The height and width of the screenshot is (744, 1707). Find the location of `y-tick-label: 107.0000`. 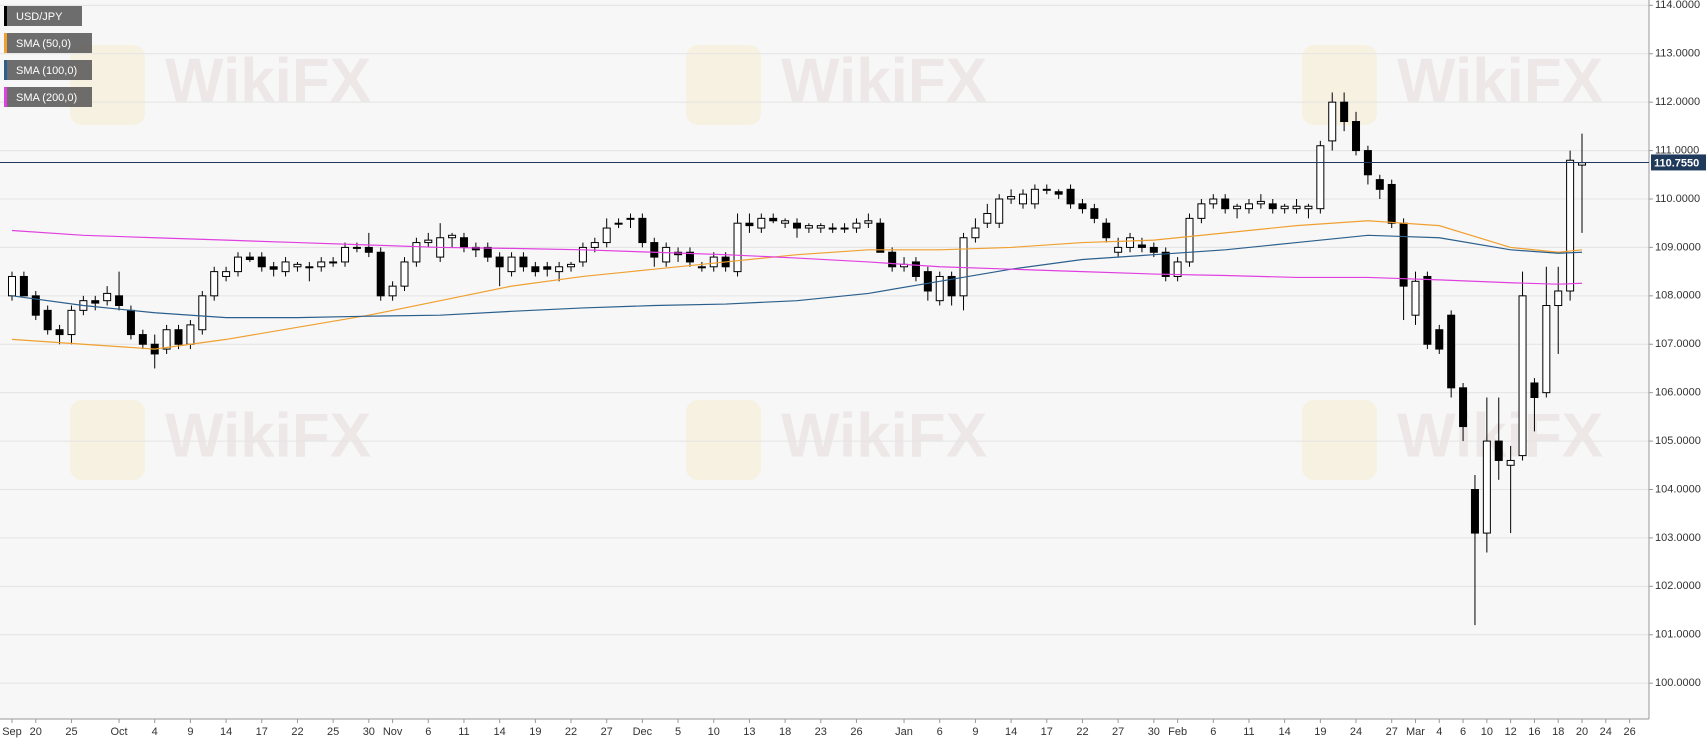

y-tick-label: 107.0000 is located at coordinates (1678, 344).